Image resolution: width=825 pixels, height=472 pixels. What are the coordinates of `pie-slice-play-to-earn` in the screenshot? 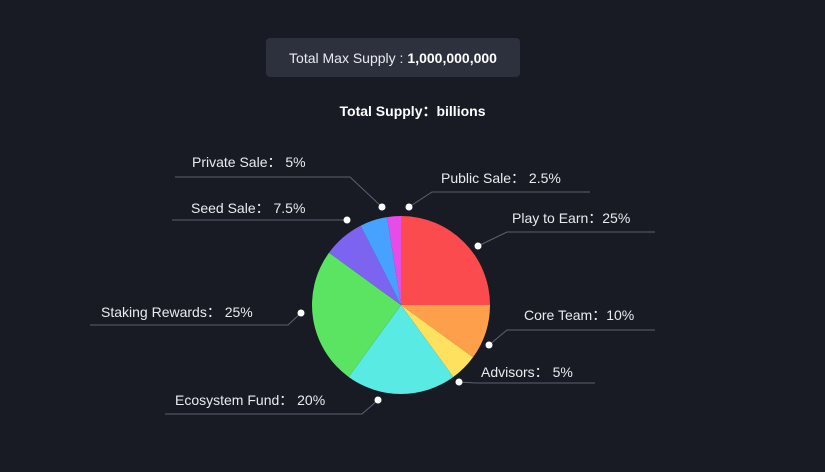 It's located at (445, 260).